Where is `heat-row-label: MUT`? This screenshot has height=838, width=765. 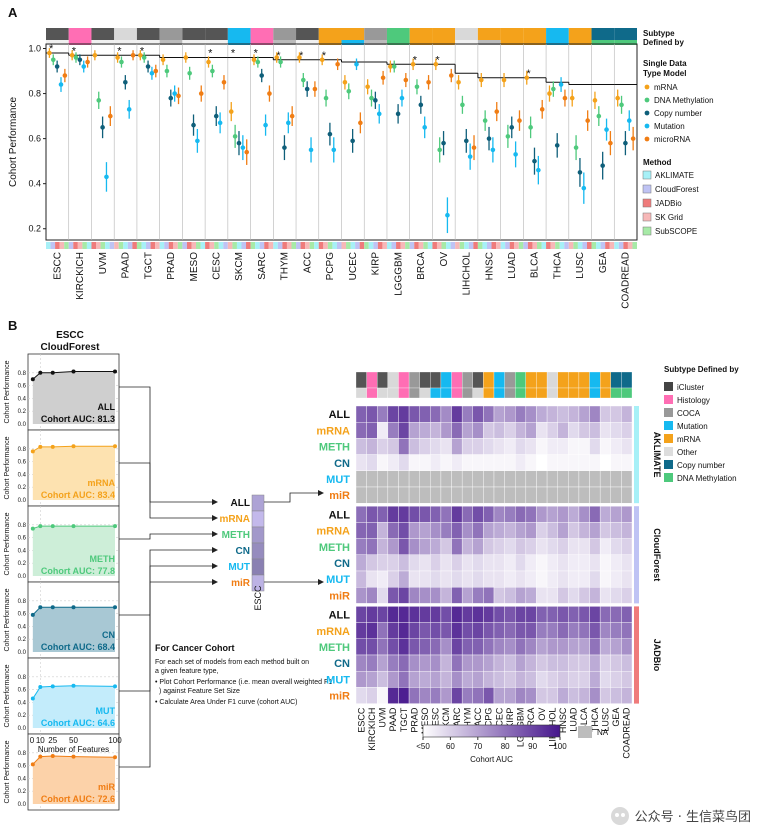
heat-row-label: MUT is located at coordinates (338, 480).